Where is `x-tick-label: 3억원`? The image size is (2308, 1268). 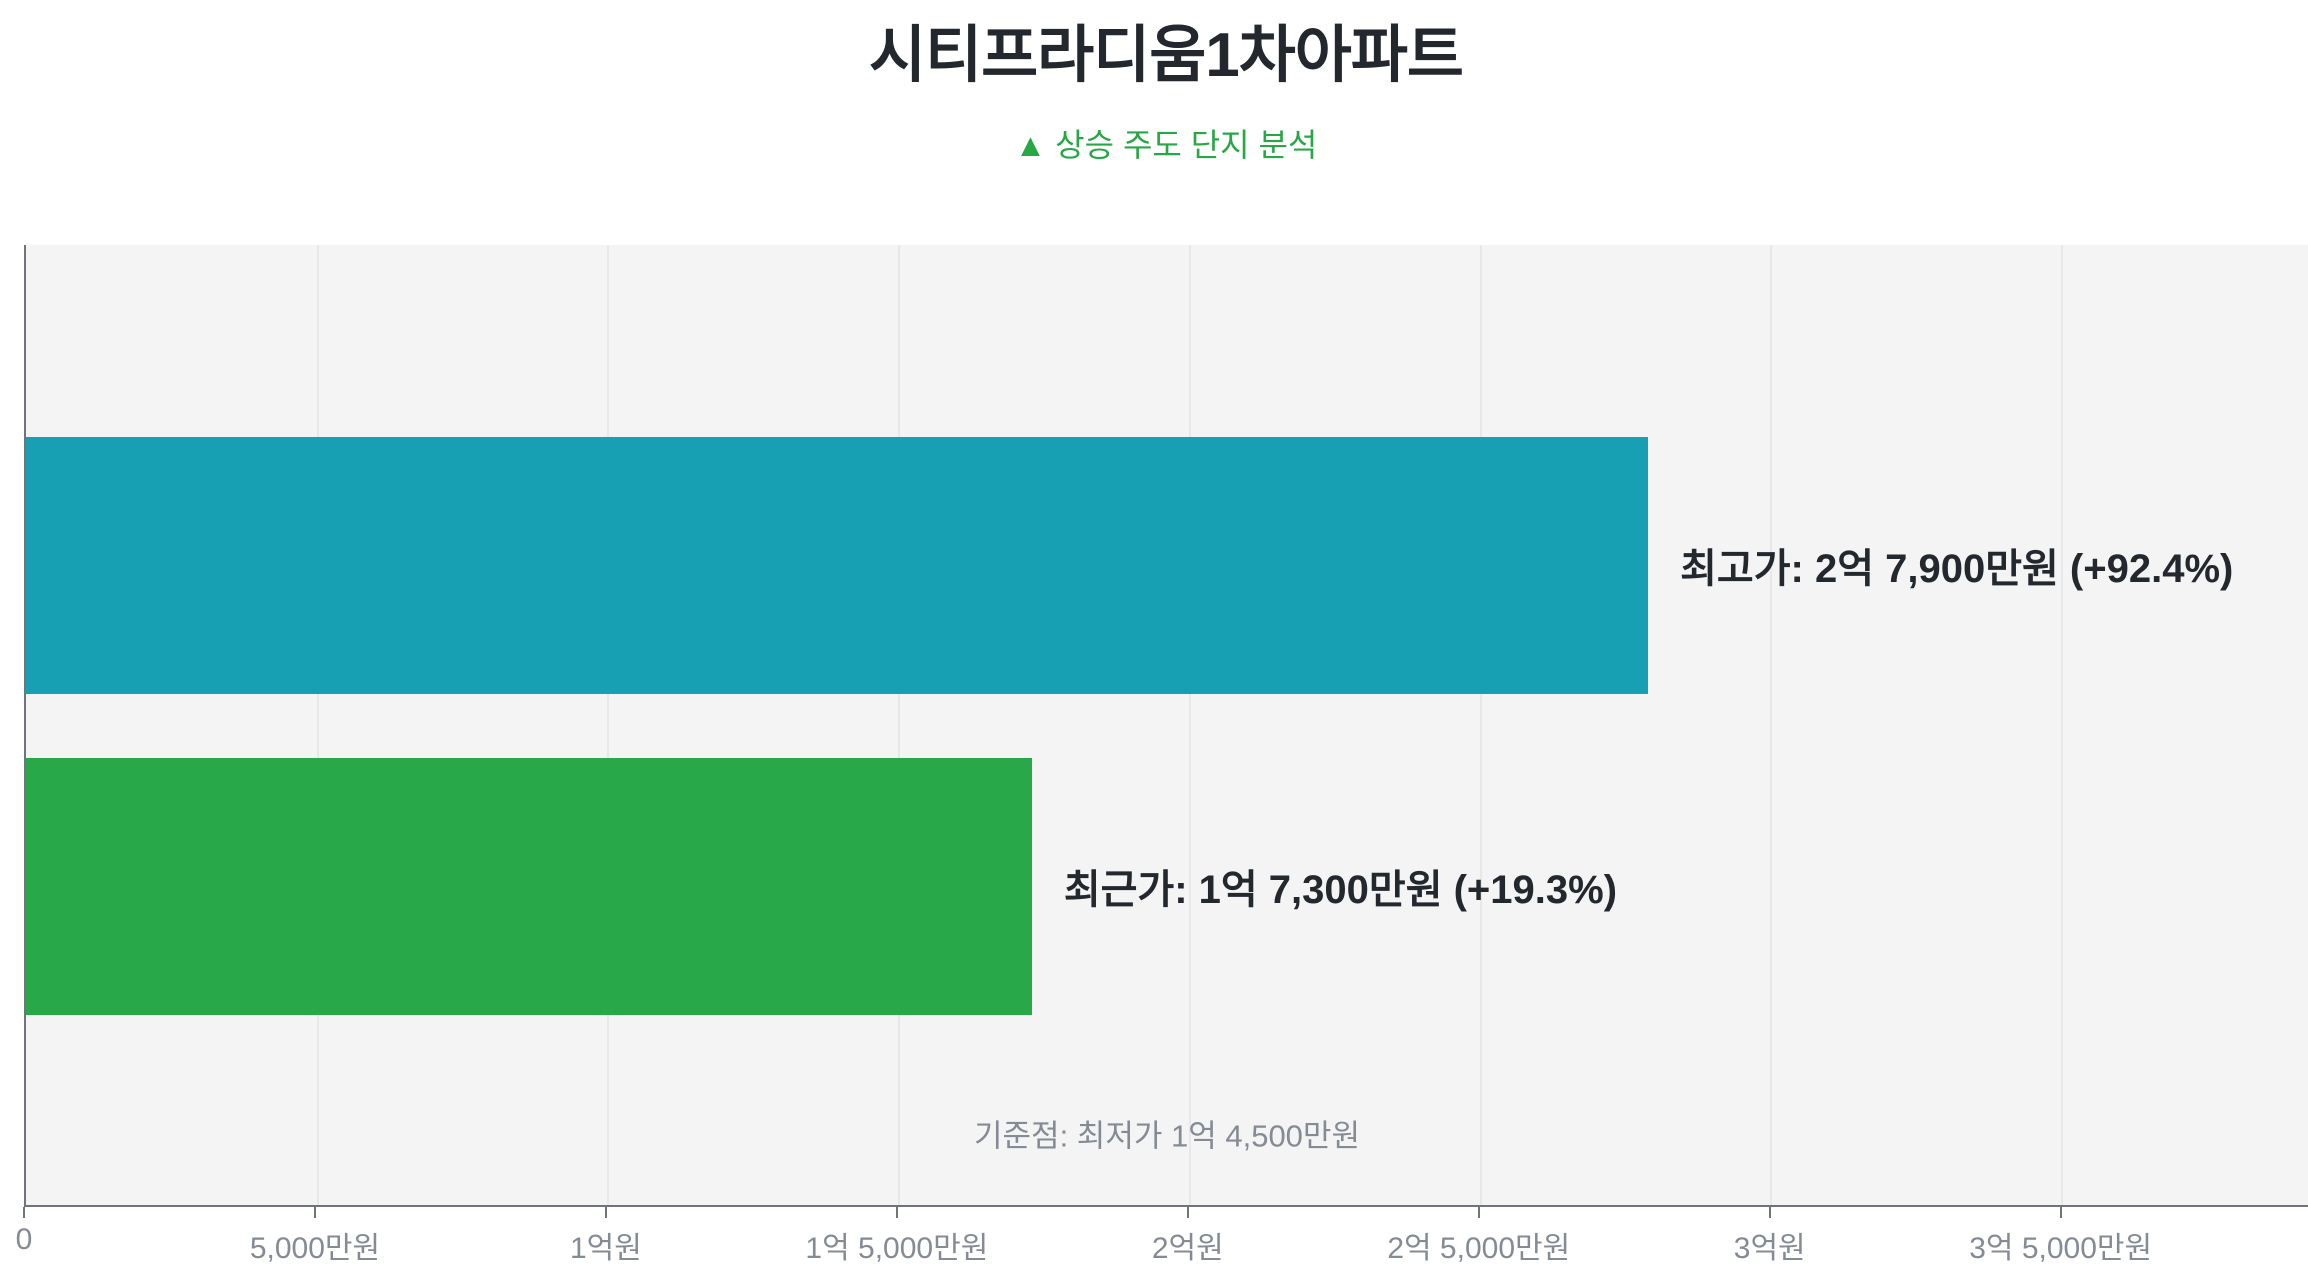 x-tick-label: 3억원 is located at coordinates (1769, 1248).